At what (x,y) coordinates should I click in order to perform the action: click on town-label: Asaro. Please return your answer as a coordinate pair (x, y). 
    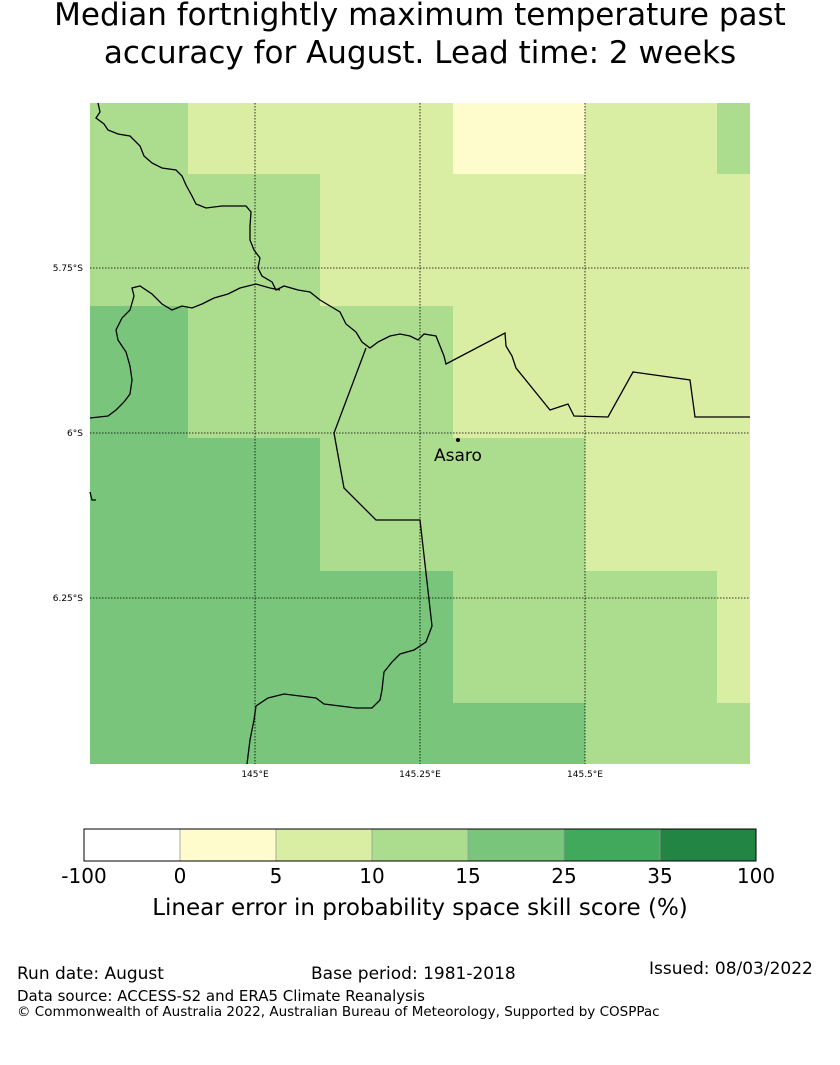
    Looking at the image, I should click on (458, 456).